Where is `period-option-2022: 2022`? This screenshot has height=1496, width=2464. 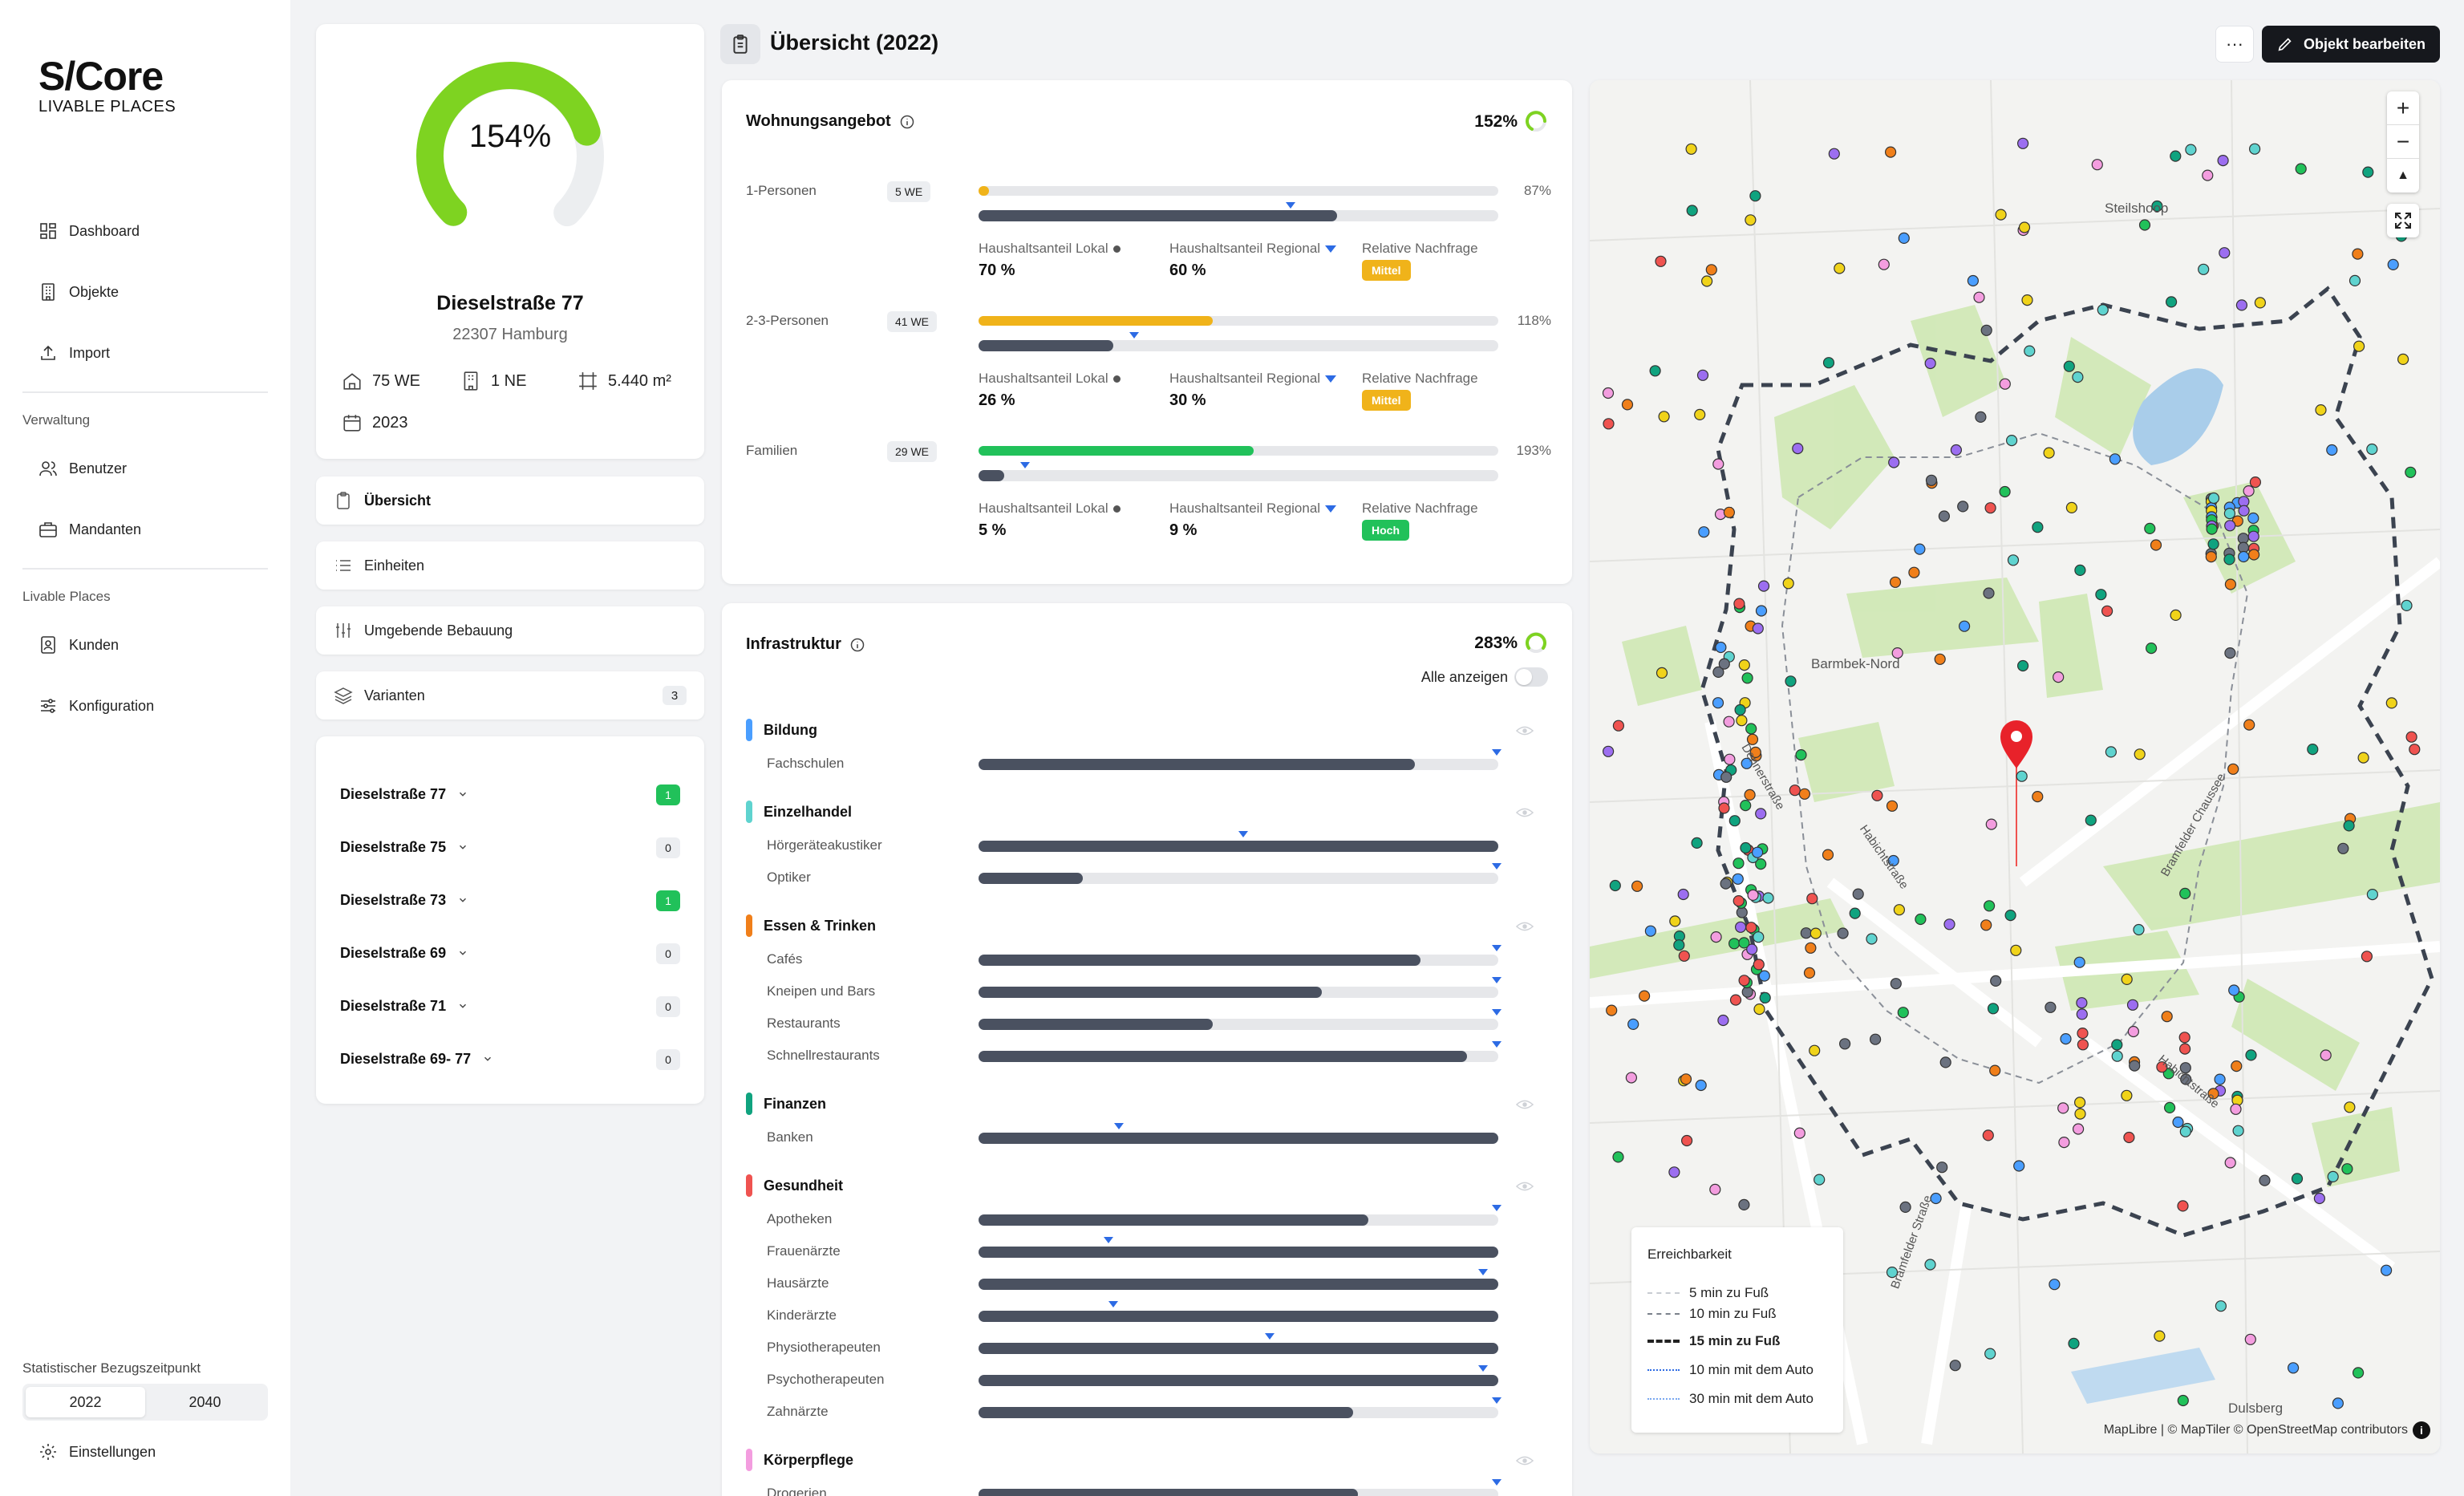
period-option-2022: 2022 is located at coordinates (85, 1402).